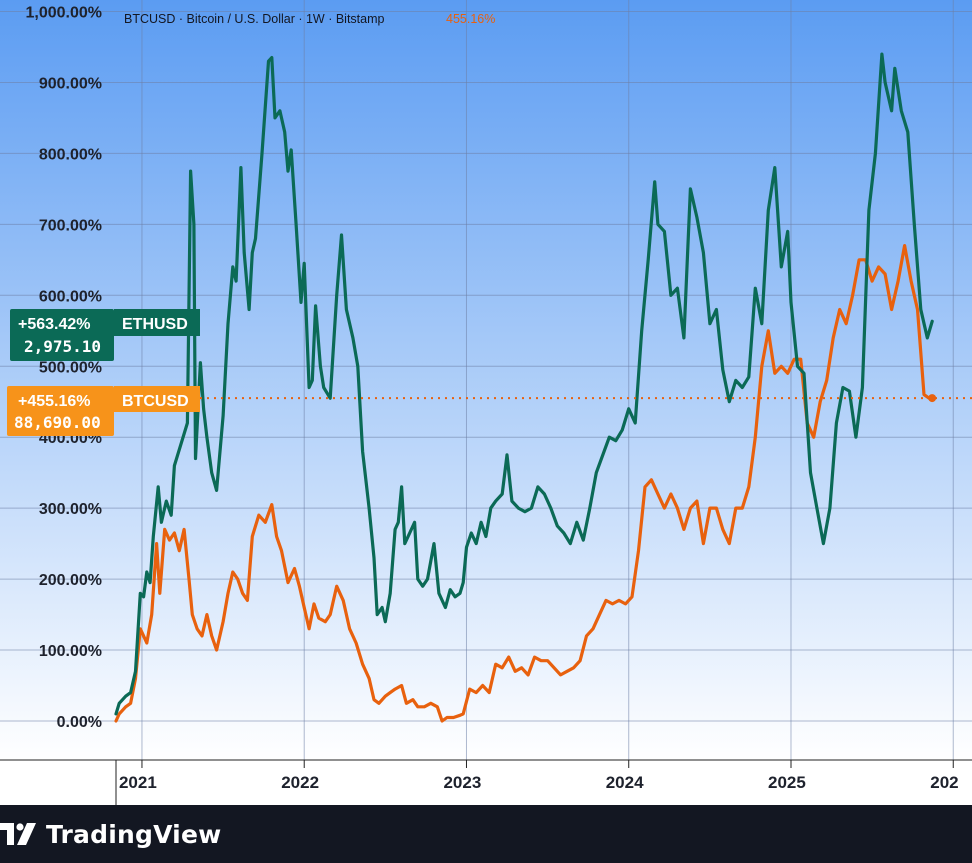 This screenshot has width=972, height=863. What do you see at coordinates (103, 411) in the screenshot?
I see `btcusd-price-label: +455.16% 88,690.00 BTCUSD` at bounding box center [103, 411].